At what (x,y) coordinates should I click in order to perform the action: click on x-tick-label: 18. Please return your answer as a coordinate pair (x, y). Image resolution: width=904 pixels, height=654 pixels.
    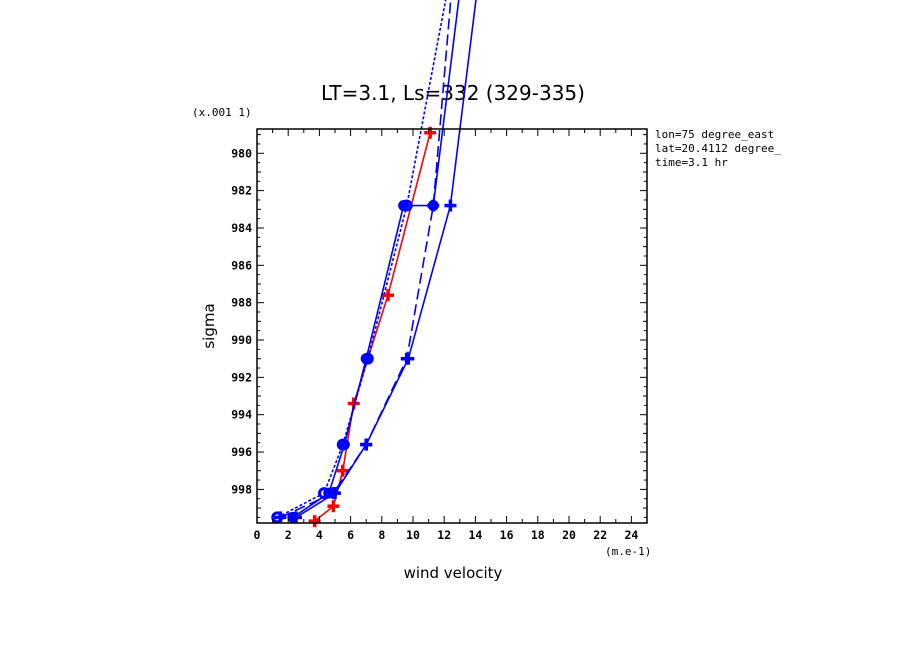
    Looking at the image, I should click on (538, 535).